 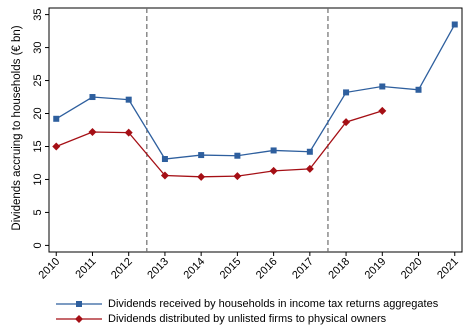 What do you see at coordinates (17, 127) in the screenshot?
I see `y-axis-title: Dividends accruing to households (€ bn)` at bounding box center [17, 127].